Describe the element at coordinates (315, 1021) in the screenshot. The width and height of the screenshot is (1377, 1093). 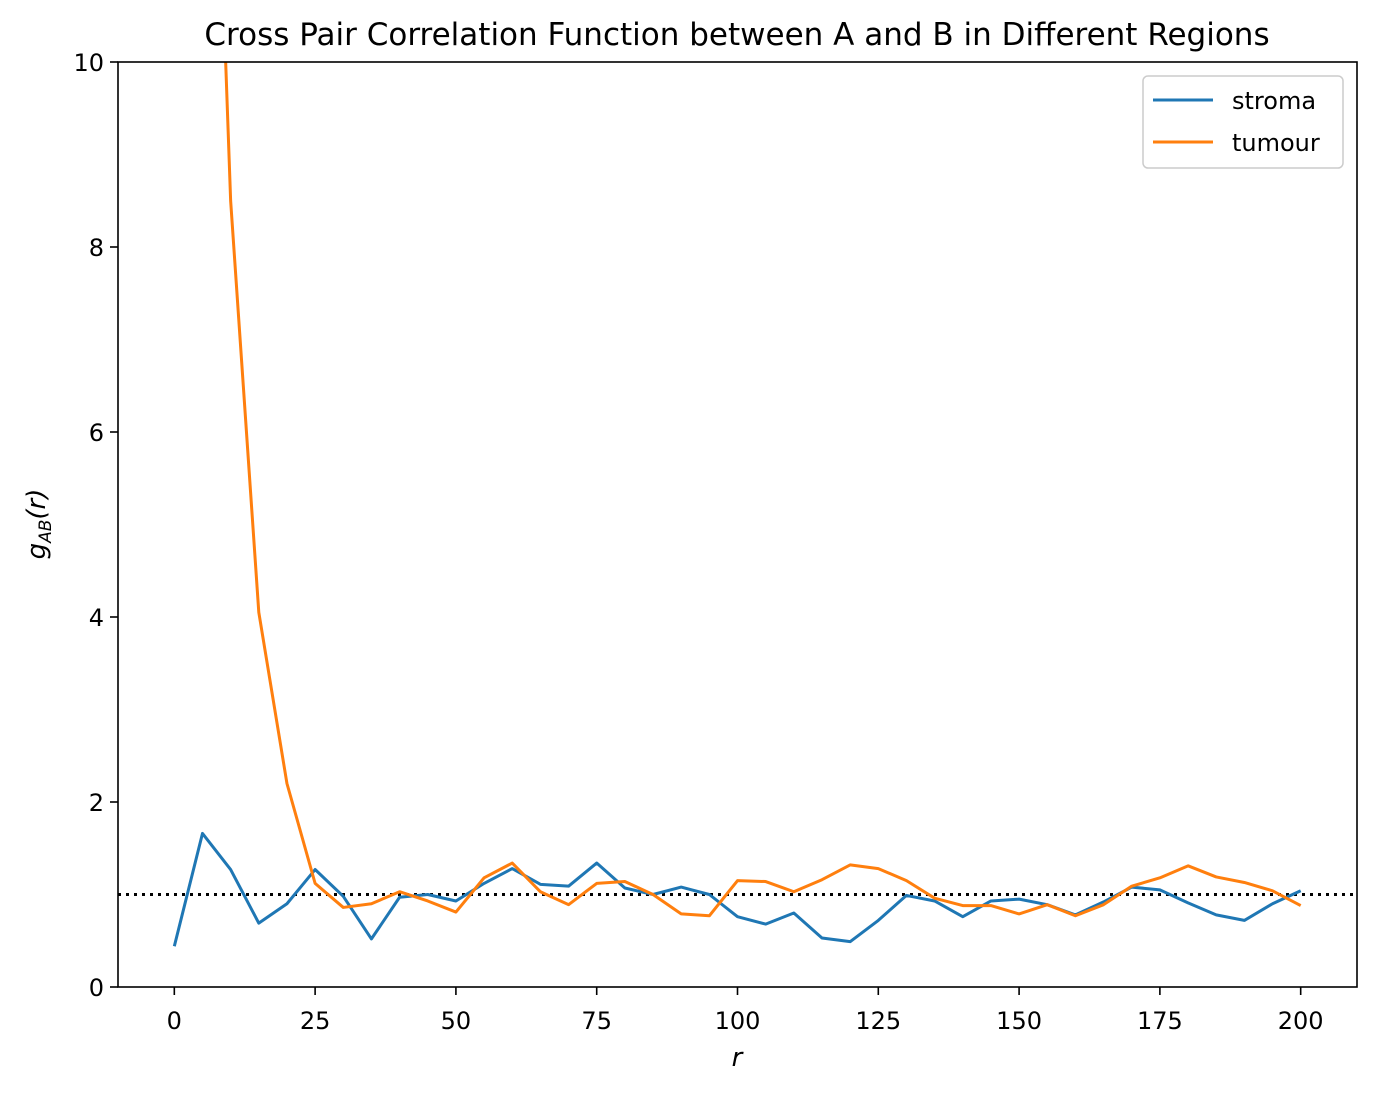
I see `x-tick-label: 25` at that location.